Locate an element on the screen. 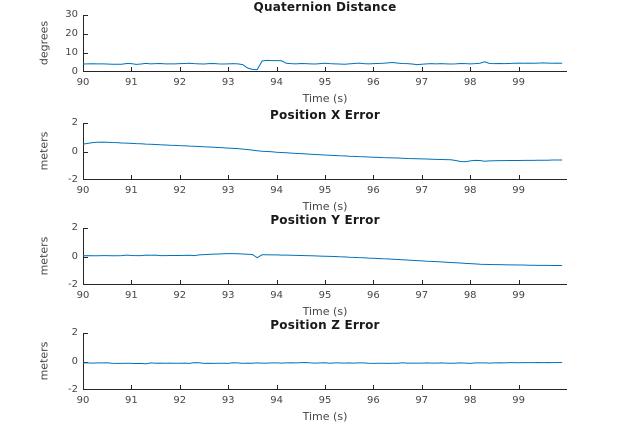  subplot-title: Position Y Error is located at coordinates (325, 220).